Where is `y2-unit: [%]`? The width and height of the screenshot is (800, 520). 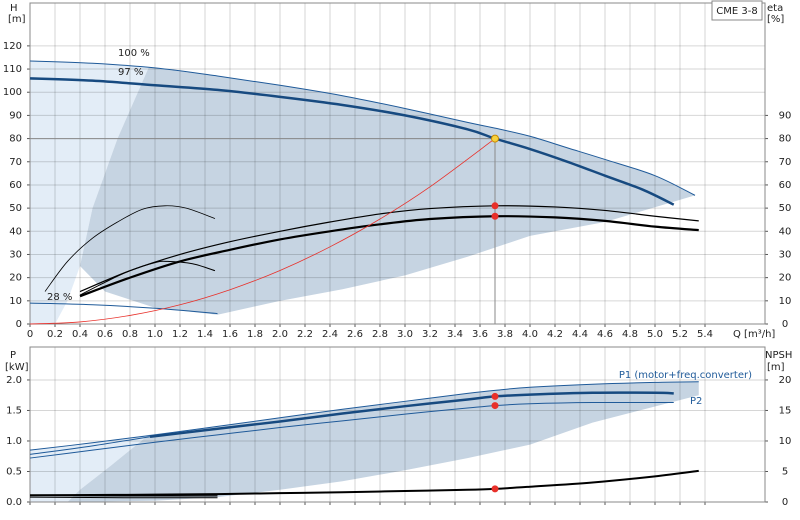
y2-unit: [%] is located at coordinates (775, 19).